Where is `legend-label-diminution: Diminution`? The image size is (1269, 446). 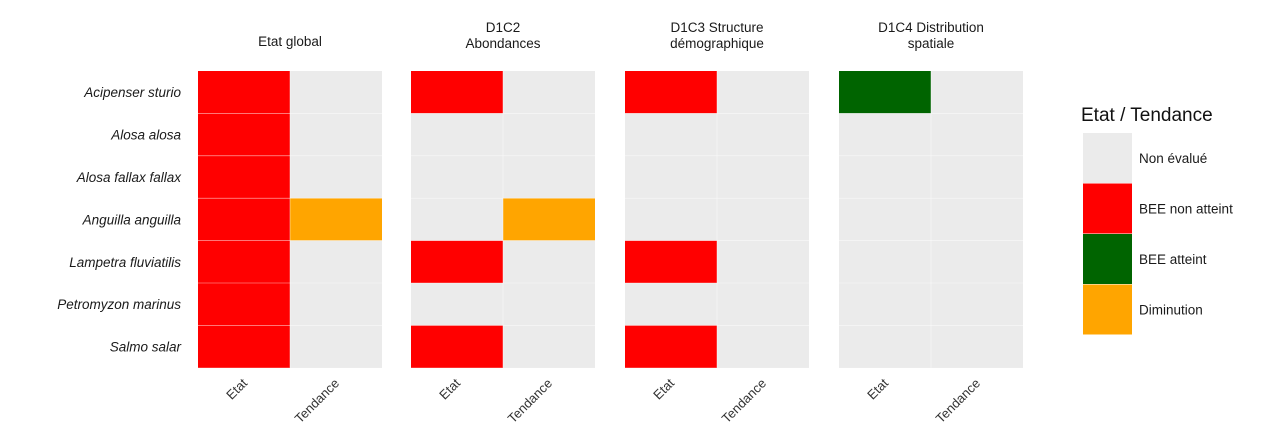
legend-label-diminution: Diminution is located at coordinates (1171, 310).